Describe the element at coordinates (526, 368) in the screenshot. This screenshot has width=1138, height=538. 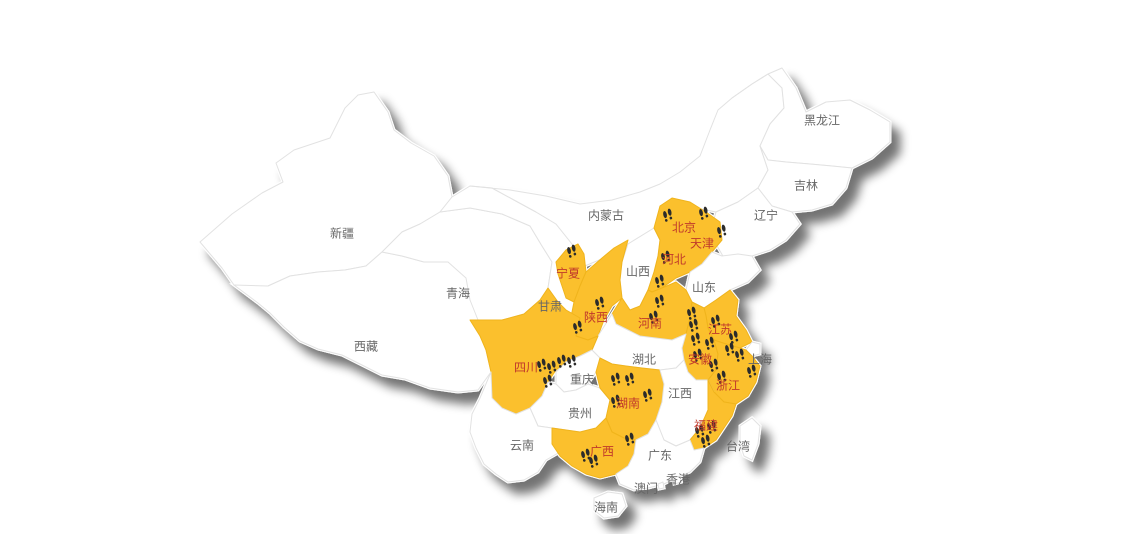
I see `province-label-sichuan: 四川` at that location.